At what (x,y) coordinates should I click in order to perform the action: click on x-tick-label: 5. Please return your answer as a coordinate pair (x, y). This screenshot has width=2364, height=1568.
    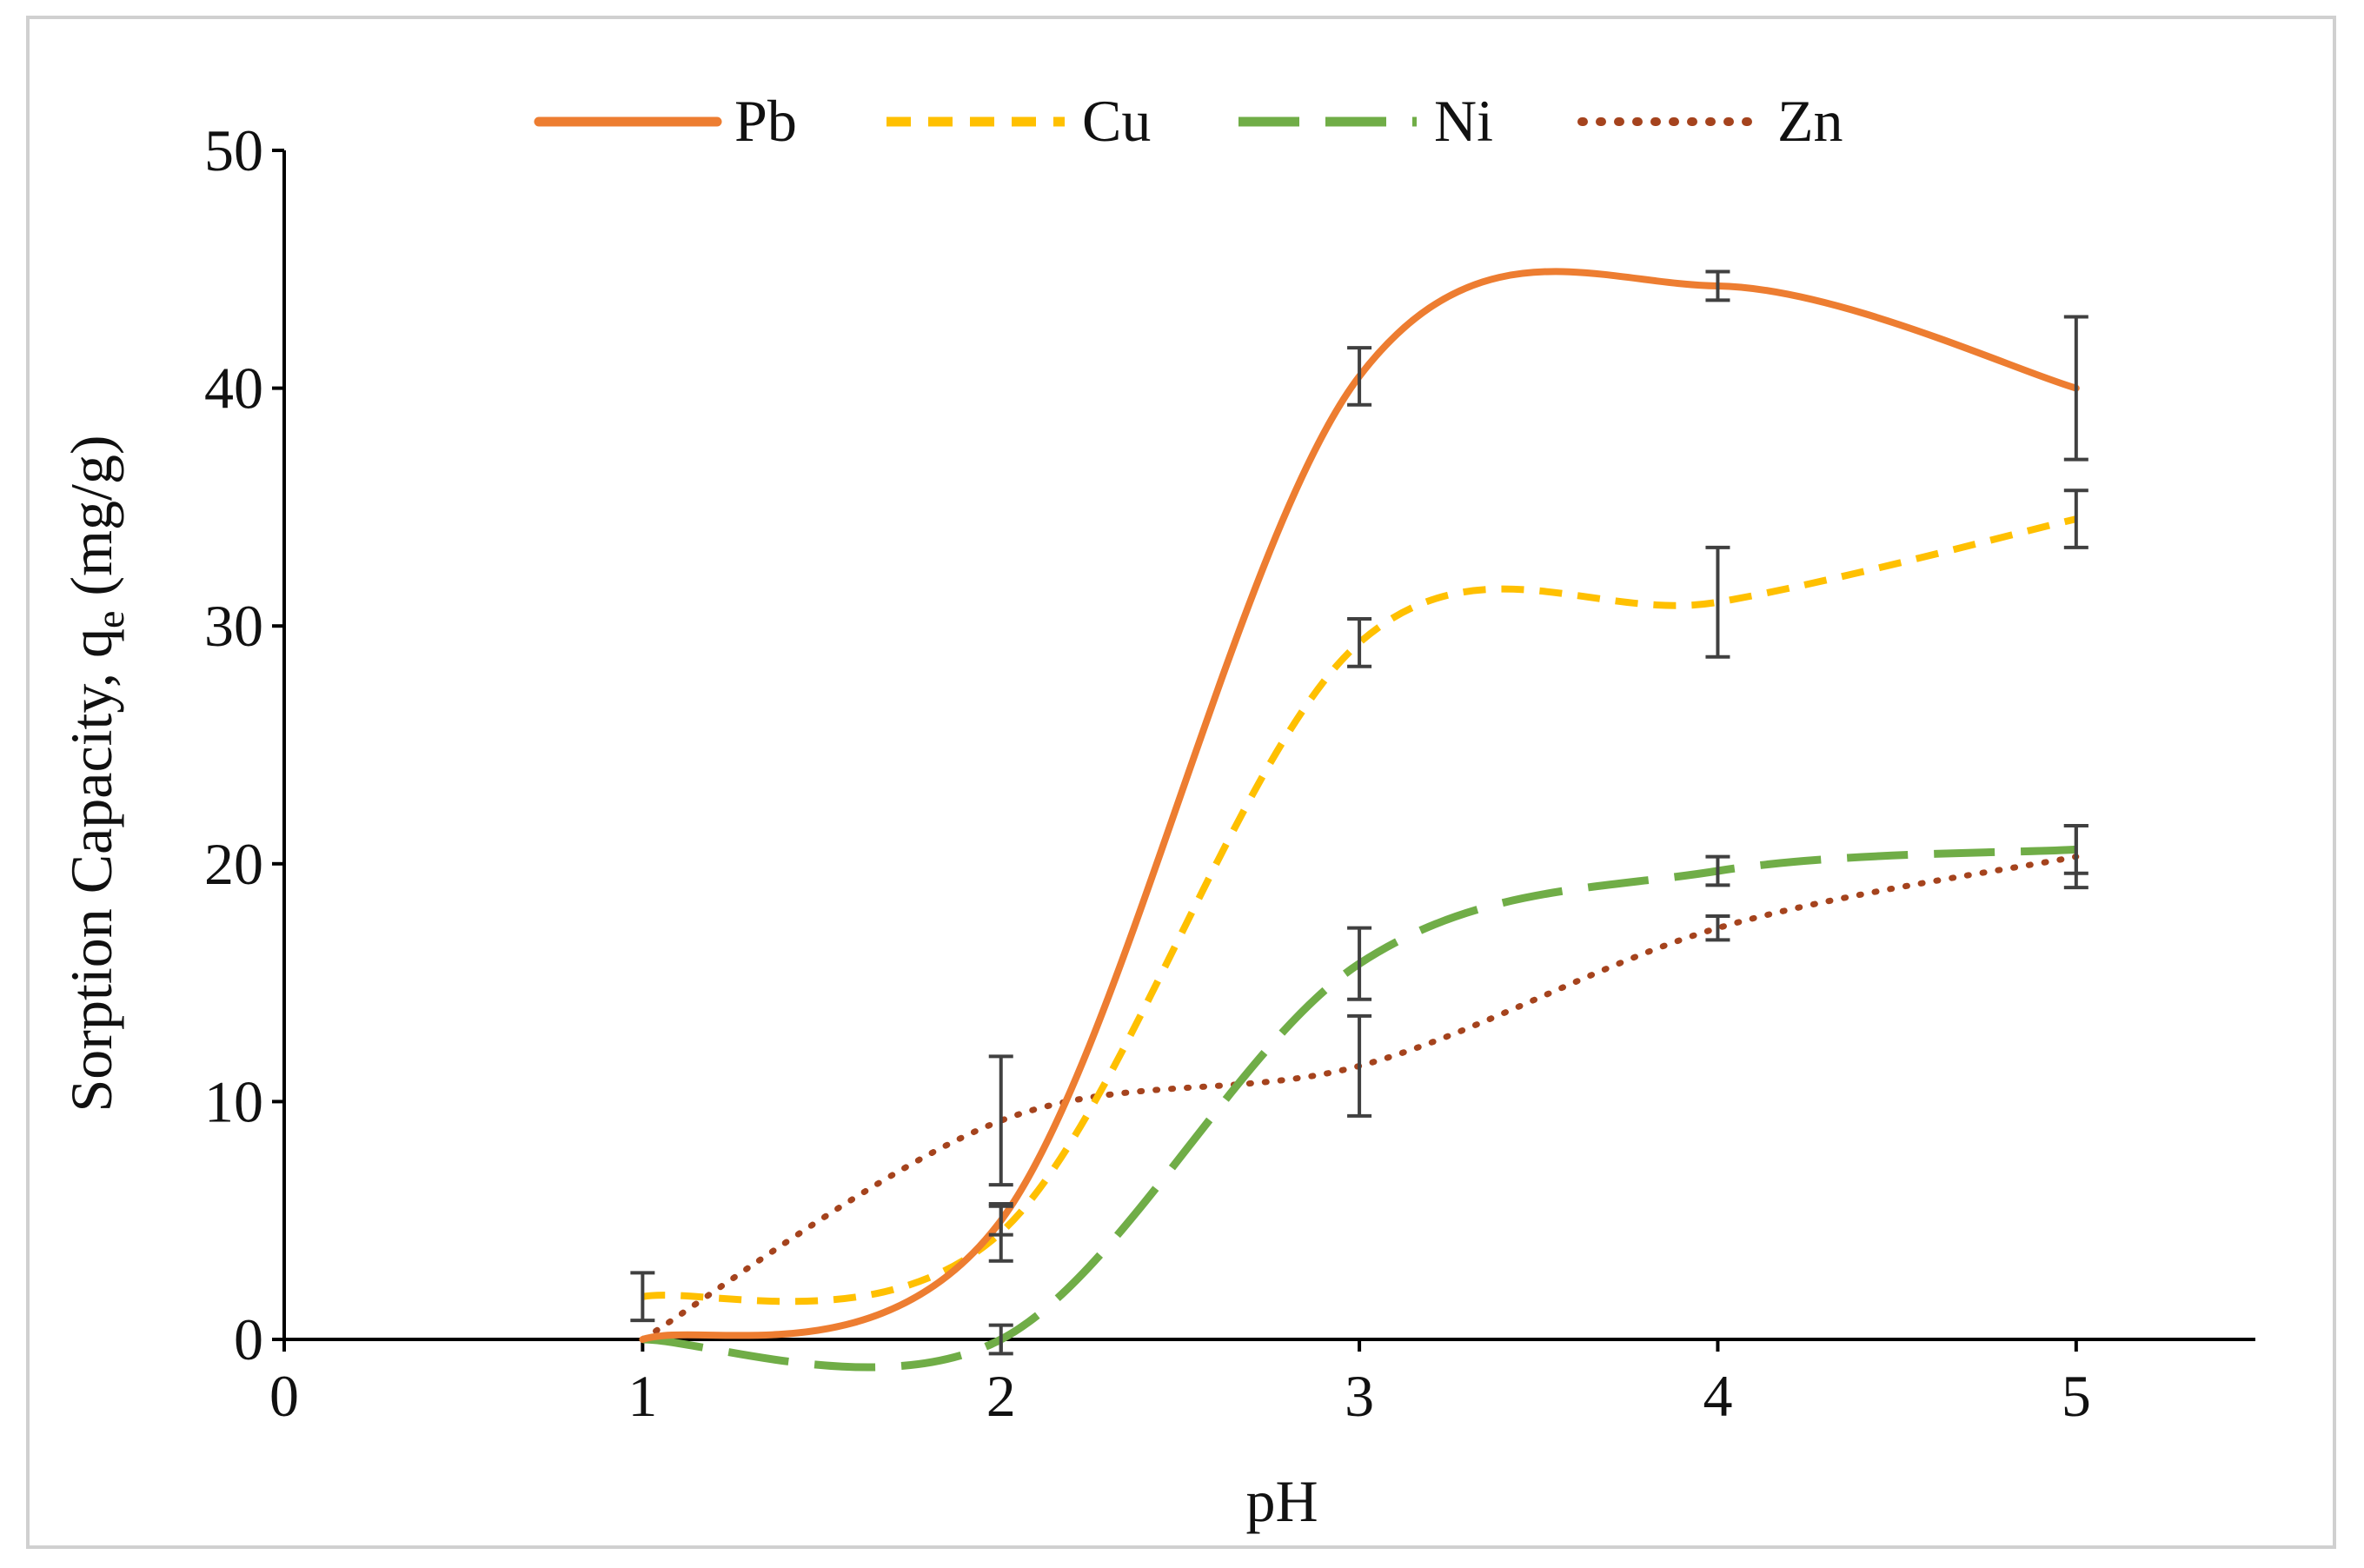
    Looking at the image, I should click on (2076, 1396).